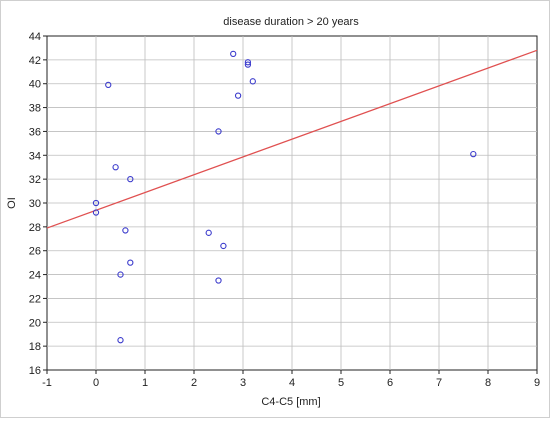 The height and width of the screenshot is (422, 550). What do you see at coordinates (35, 252) in the screenshot?
I see `y-tick-label: 26` at bounding box center [35, 252].